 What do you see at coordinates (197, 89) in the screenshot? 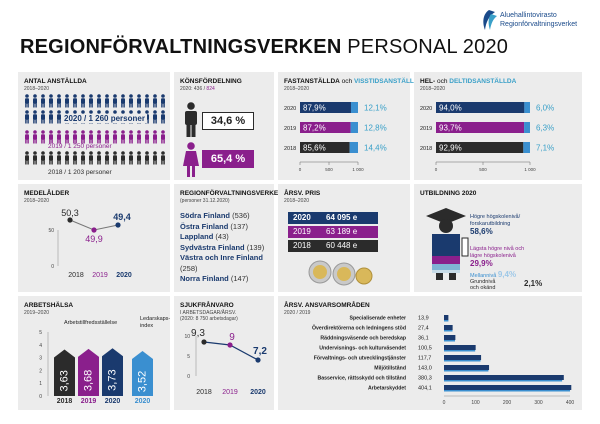
I see `kon-sub: 2020: 436 / 824` at bounding box center [197, 89].